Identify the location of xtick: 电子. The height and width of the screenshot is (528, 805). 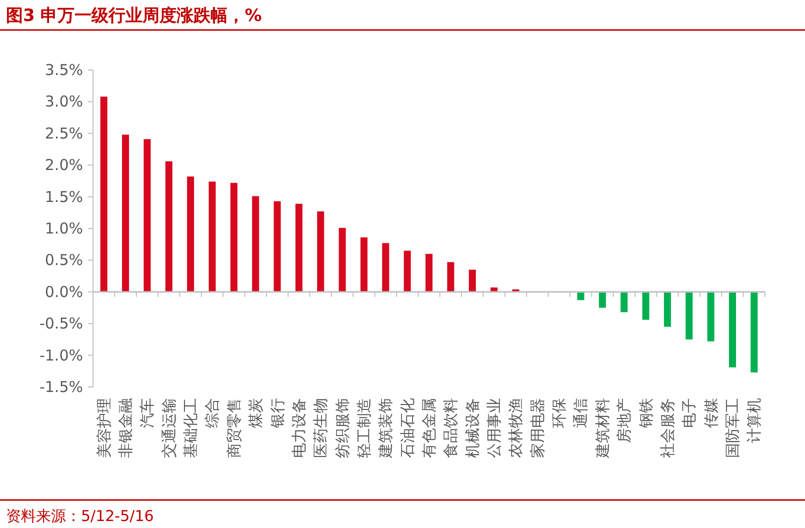
(689, 413).